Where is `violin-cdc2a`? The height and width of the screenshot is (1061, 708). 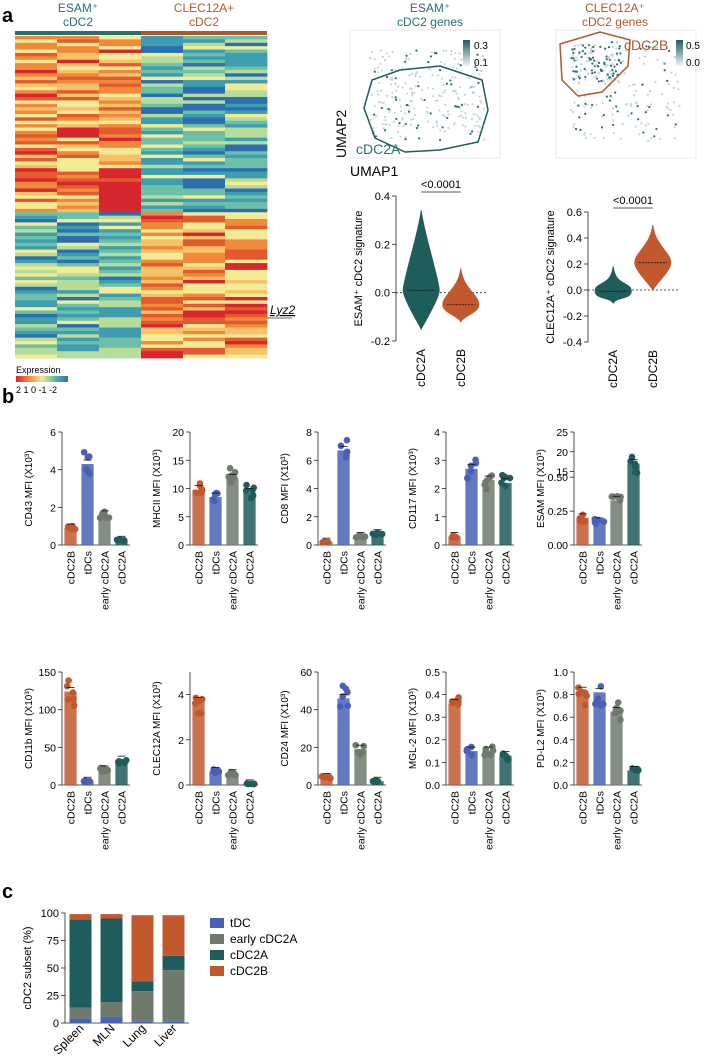 violin-cdc2a is located at coordinates (613, 285).